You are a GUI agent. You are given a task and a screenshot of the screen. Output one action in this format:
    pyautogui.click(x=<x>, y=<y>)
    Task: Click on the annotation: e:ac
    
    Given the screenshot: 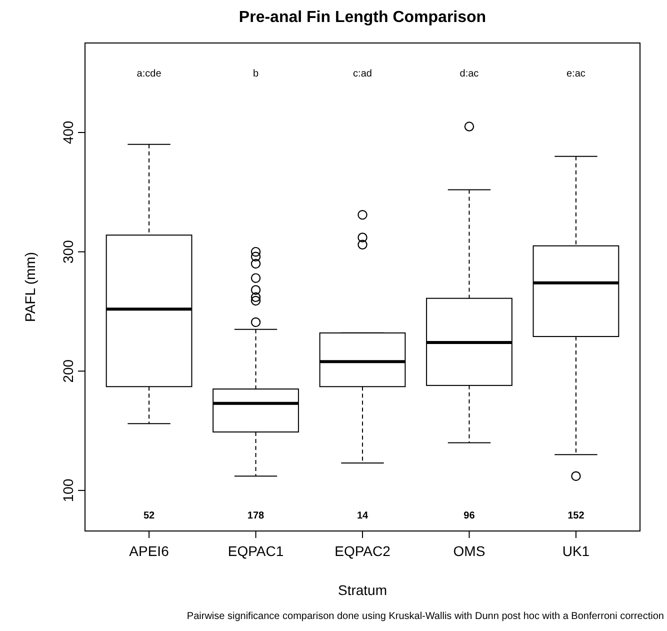 What is the action you would take?
    pyautogui.click(x=576, y=74)
    